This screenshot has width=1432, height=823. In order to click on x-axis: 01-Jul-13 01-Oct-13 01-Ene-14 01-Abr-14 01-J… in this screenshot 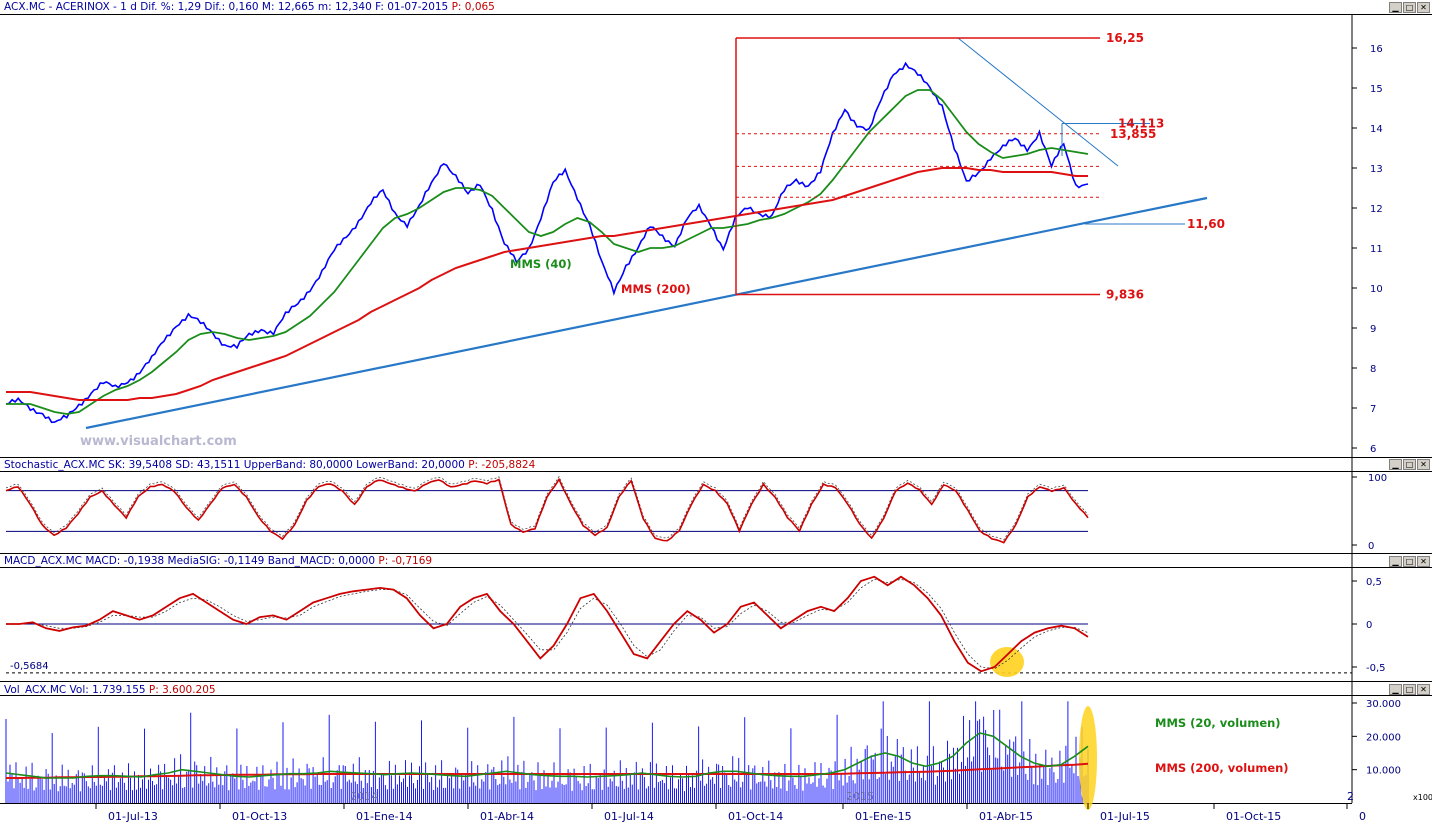, I will do `click(730, 806)`.